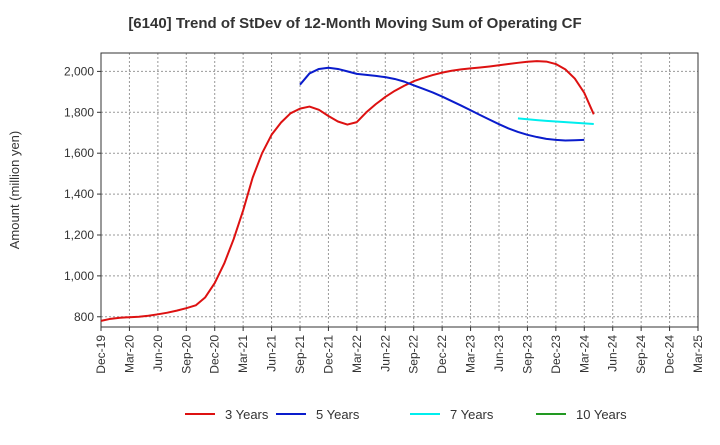 Image resolution: width=720 pixels, height=445 pixels. What do you see at coordinates (357, 354) in the screenshot?
I see `x-tick-label: Mar-22` at bounding box center [357, 354].